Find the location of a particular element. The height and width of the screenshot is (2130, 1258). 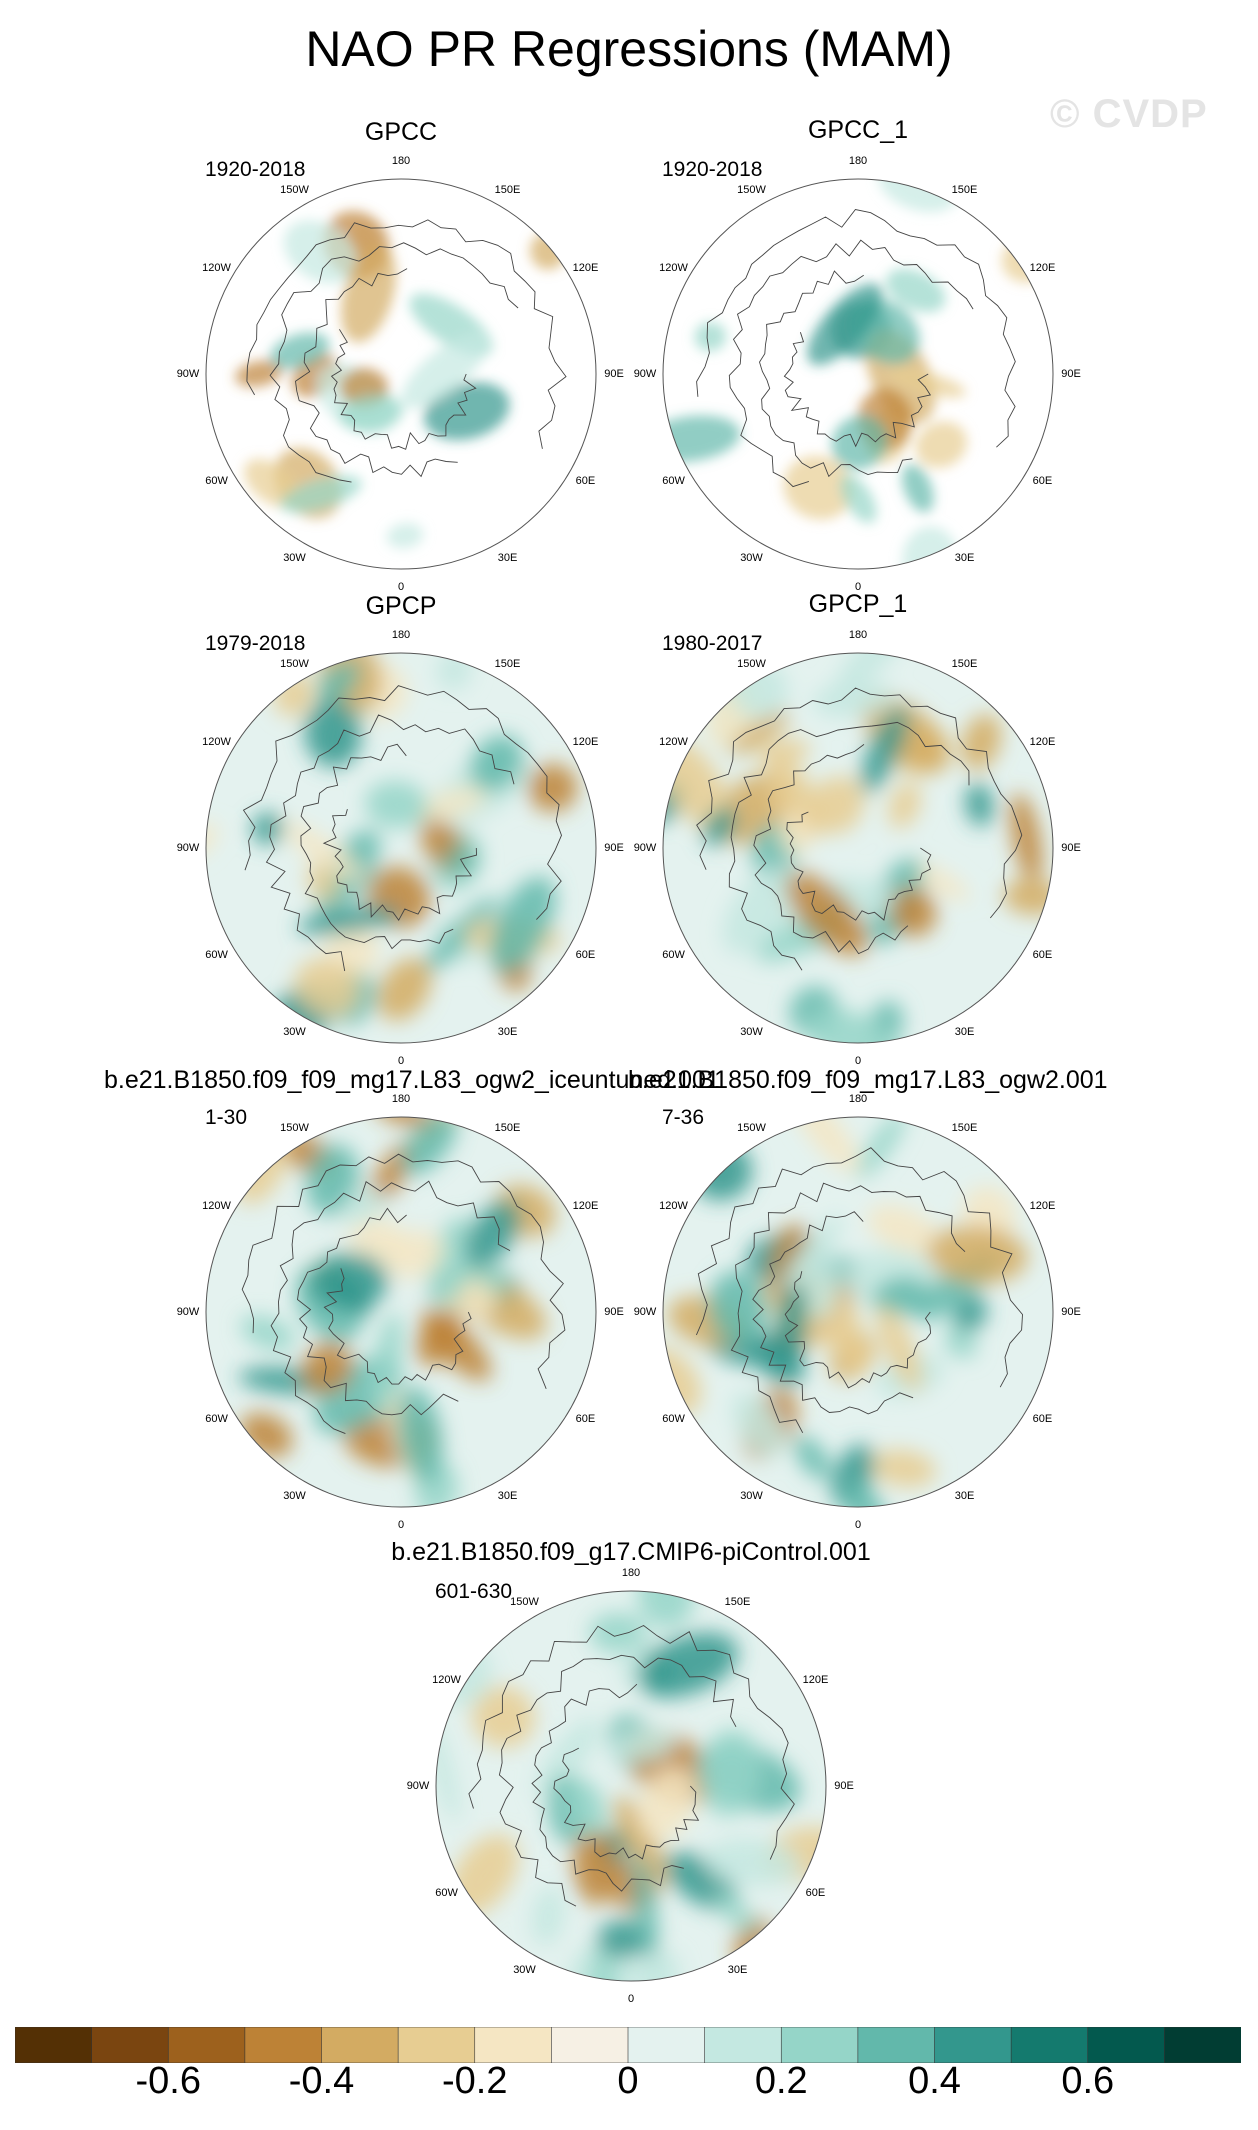

colorbar-tick-label: 0 is located at coordinates (628, 2081).